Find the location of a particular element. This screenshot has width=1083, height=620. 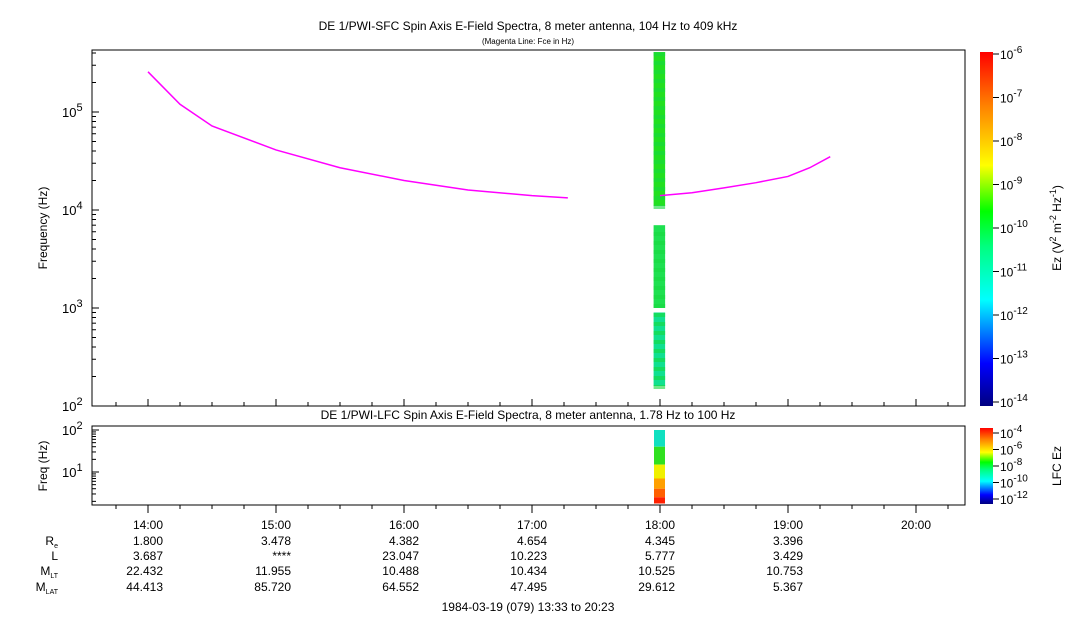

ephemeris-value: 23.047 is located at coordinates (400, 556).